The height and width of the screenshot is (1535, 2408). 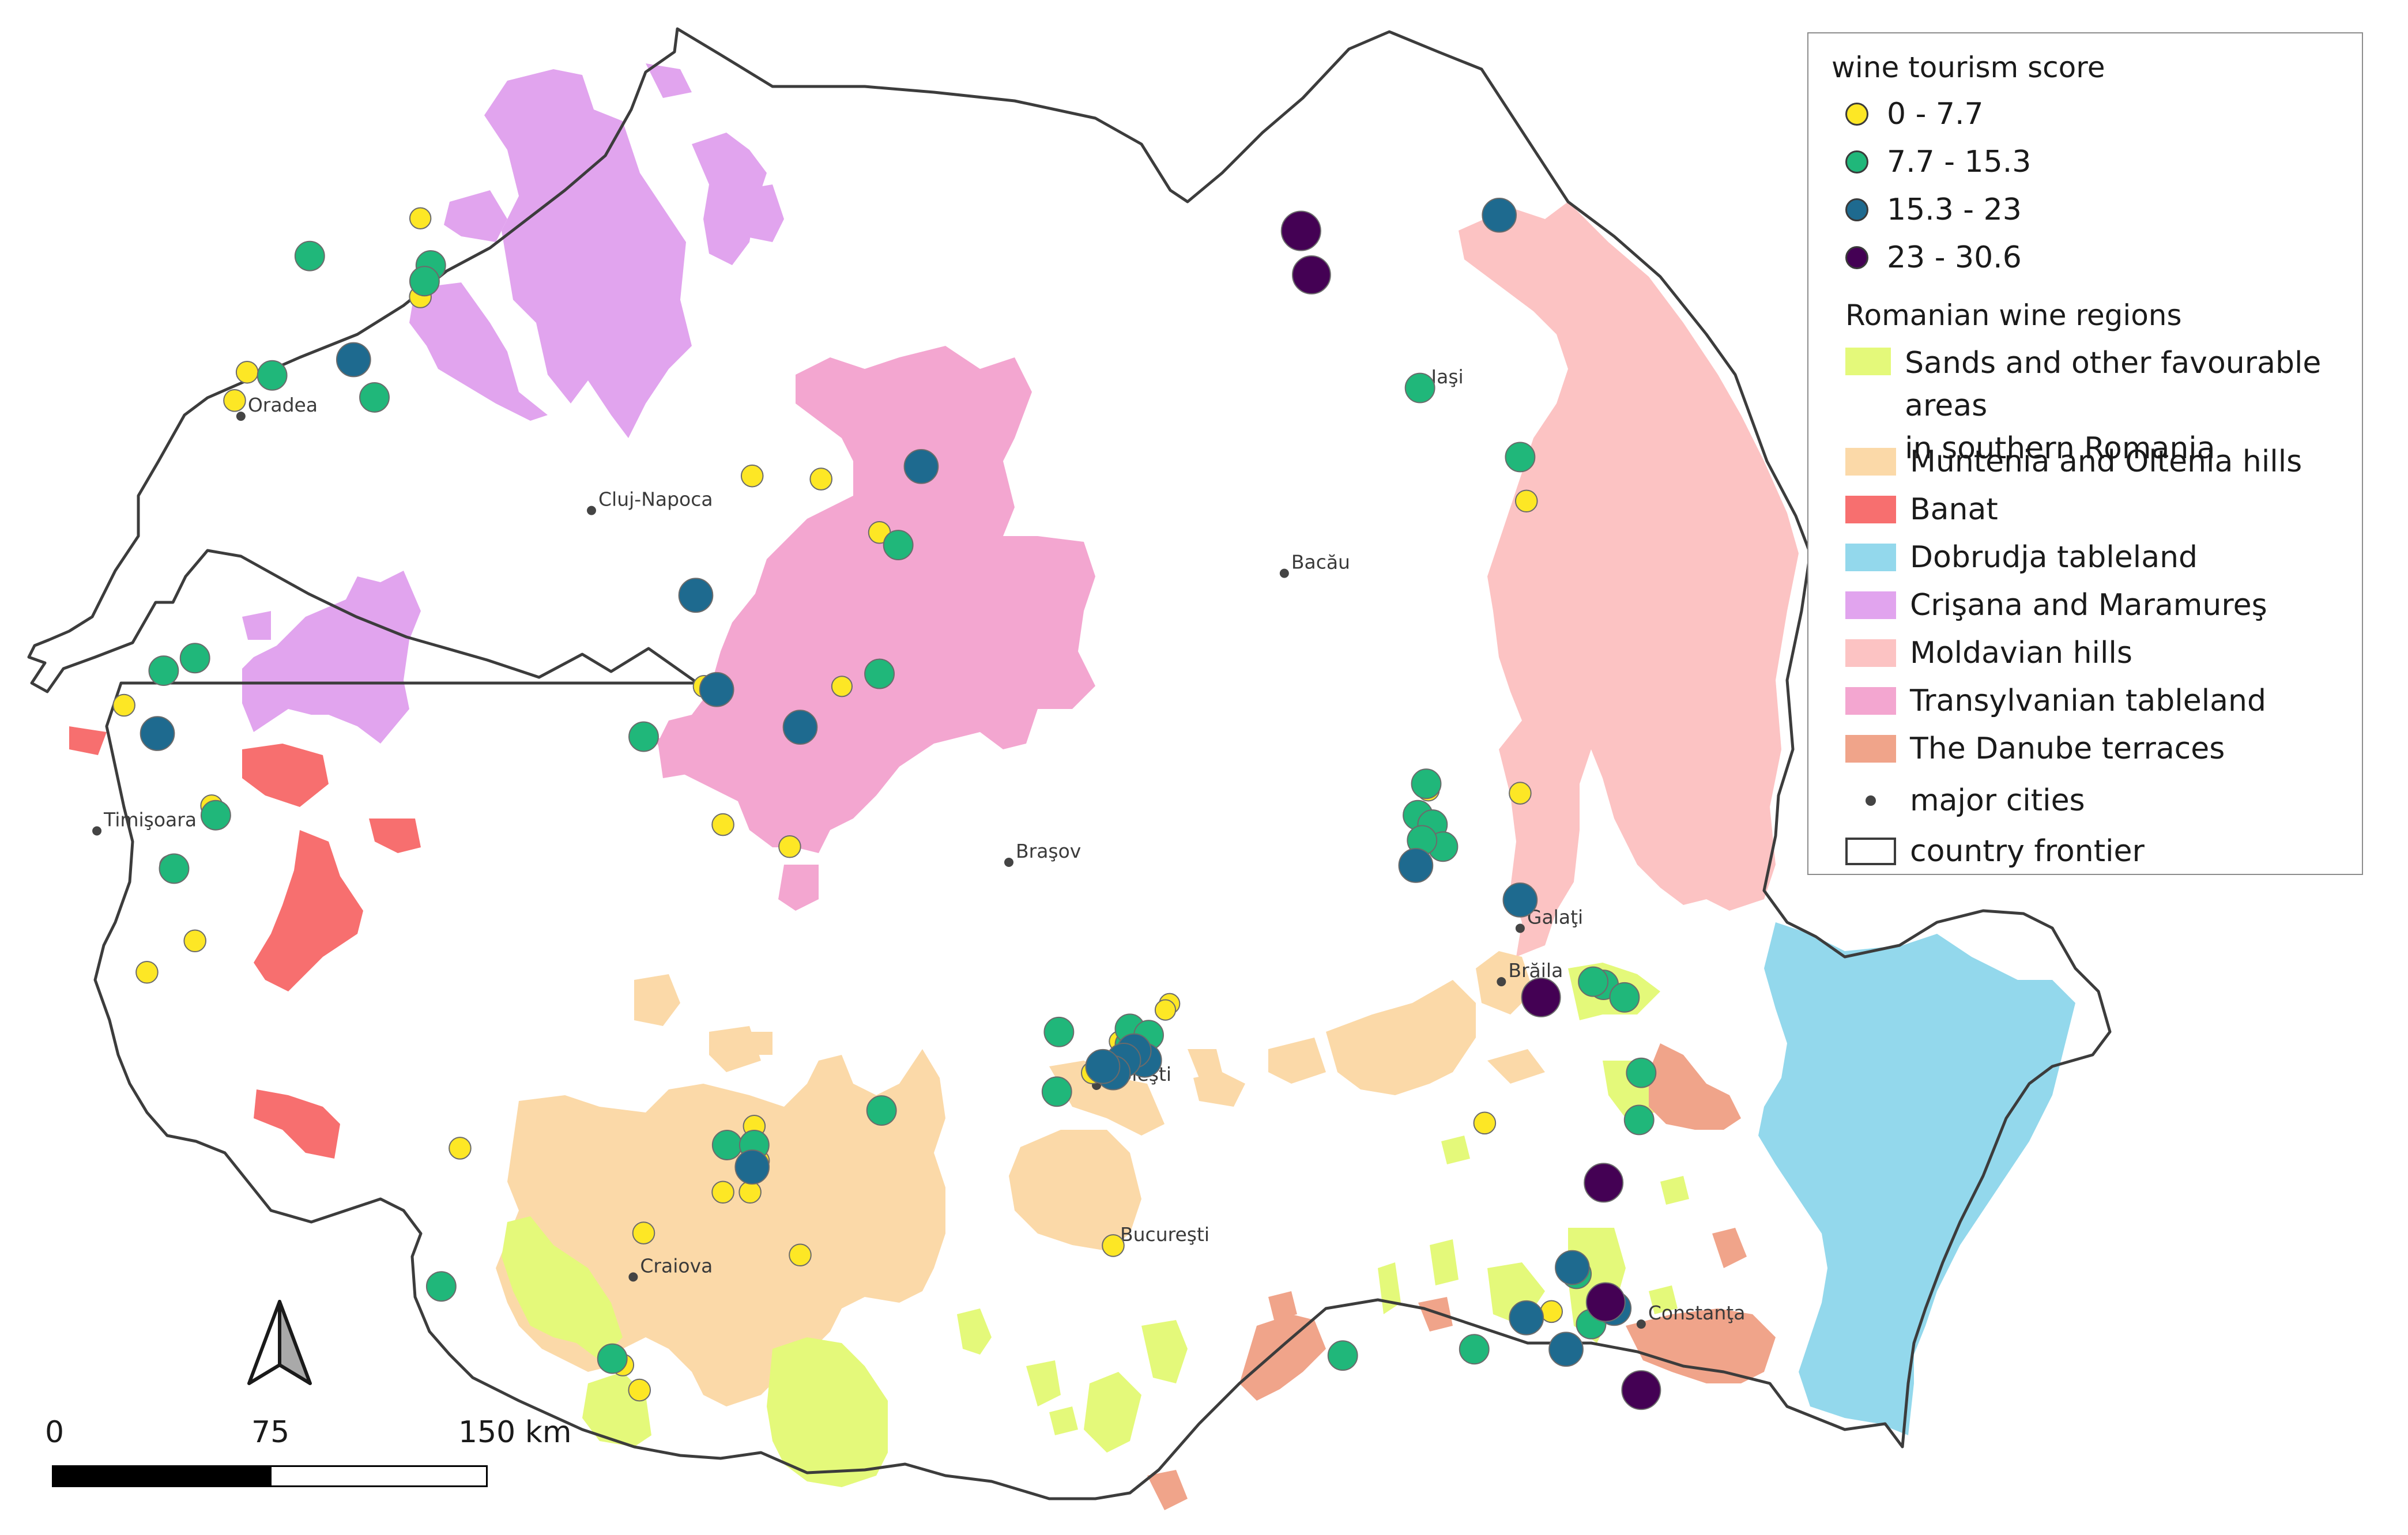 I want to click on legend-region-item: Banat, so click(x=1921, y=509).